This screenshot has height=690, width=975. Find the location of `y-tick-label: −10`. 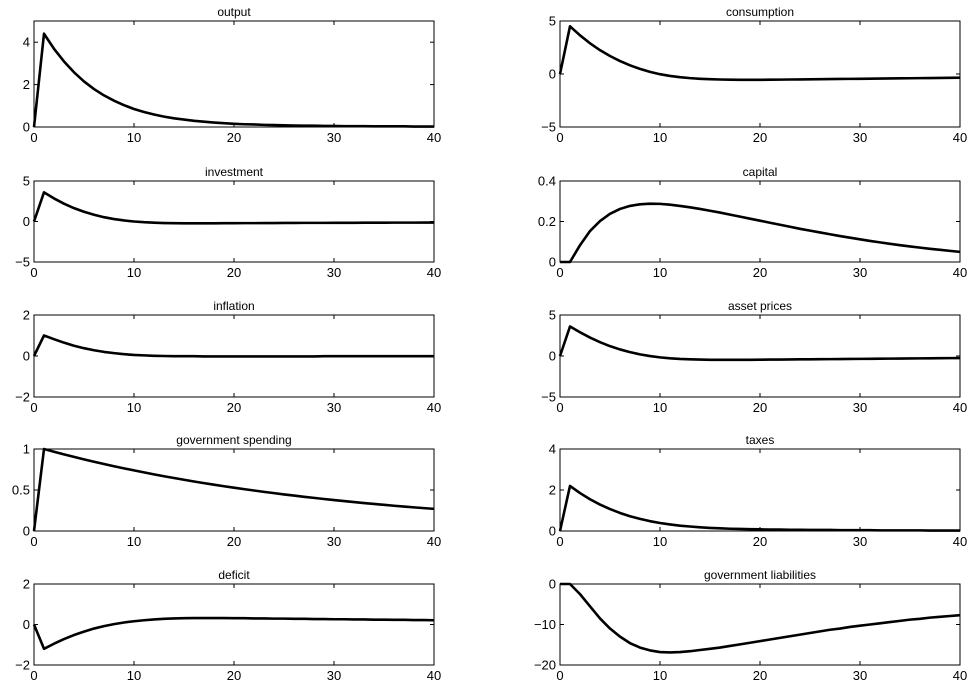

y-tick-label: −10 is located at coordinates (545, 624).